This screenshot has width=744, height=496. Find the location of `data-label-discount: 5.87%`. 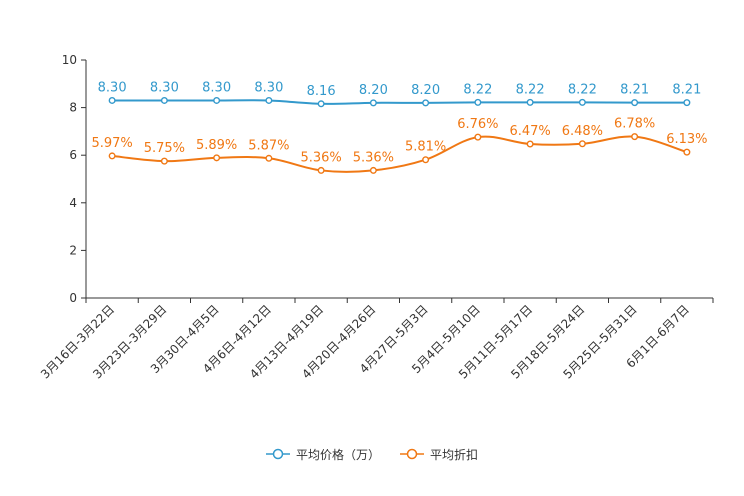

data-label-discount: 5.87% is located at coordinates (268, 145).